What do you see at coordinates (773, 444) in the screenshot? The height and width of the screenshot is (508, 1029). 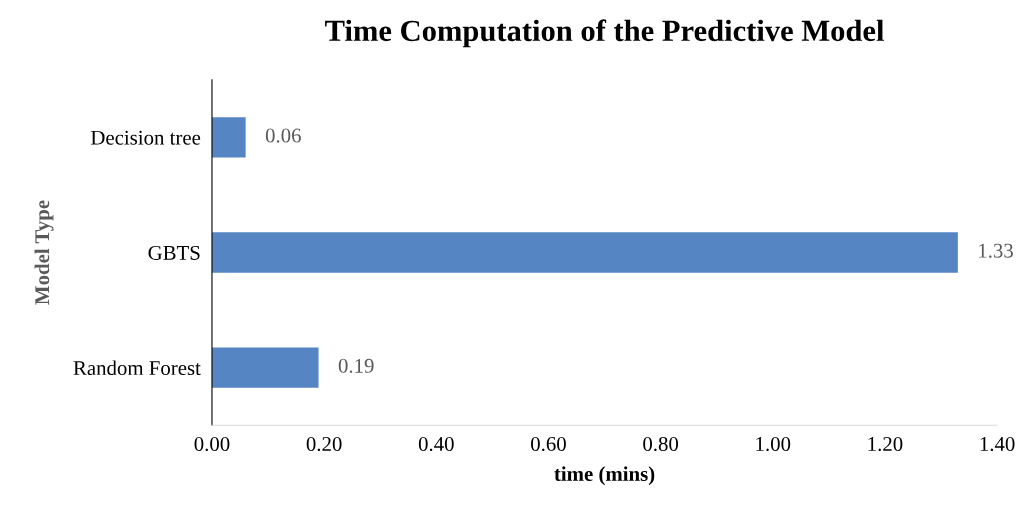 I see `x-tick-label: 1.00` at bounding box center [773, 444].